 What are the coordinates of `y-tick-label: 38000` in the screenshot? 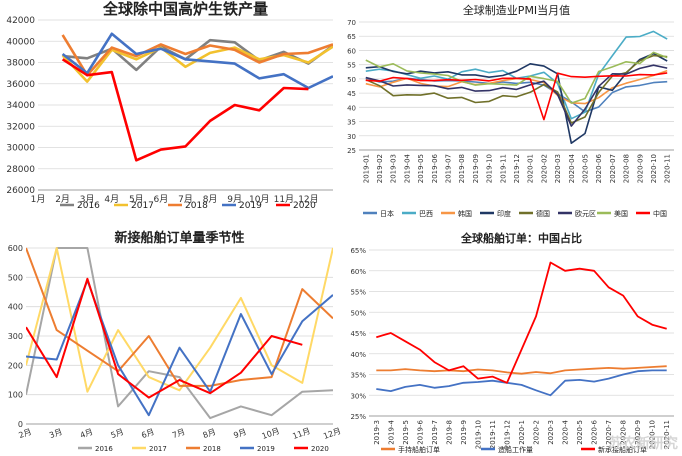 It's located at (20, 64).